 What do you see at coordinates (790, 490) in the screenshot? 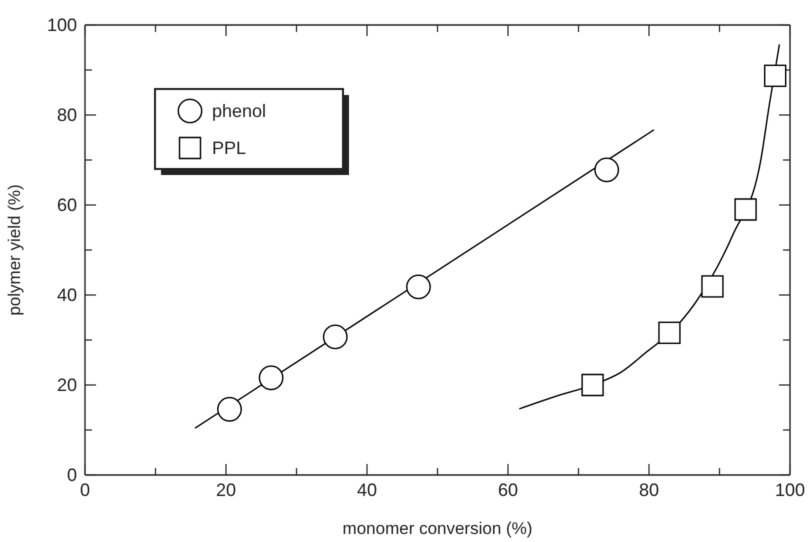
I see `x-tick-label: 100` at bounding box center [790, 490].